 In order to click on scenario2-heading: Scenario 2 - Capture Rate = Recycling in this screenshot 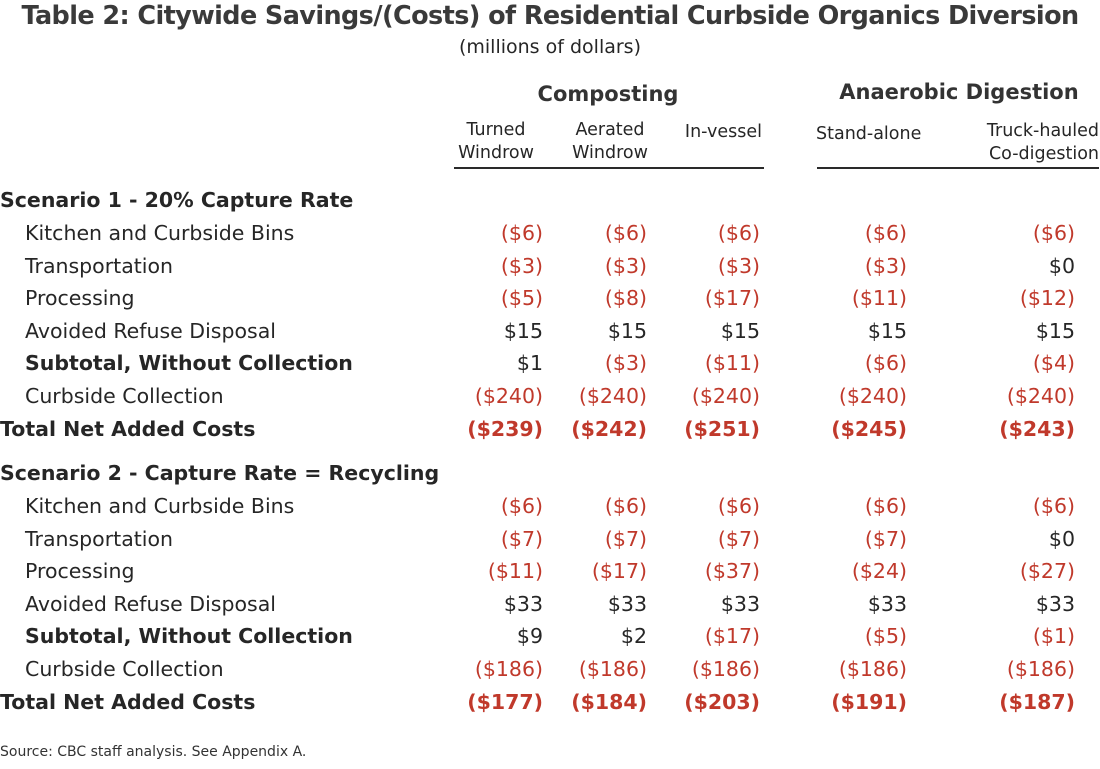, I will do `click(220, 473)`.